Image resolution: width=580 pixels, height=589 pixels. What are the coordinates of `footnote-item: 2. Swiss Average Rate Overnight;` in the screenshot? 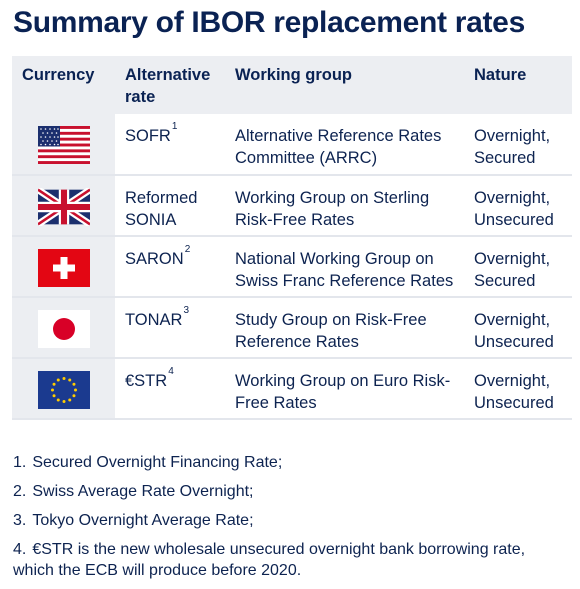 It's located at (288, 491).